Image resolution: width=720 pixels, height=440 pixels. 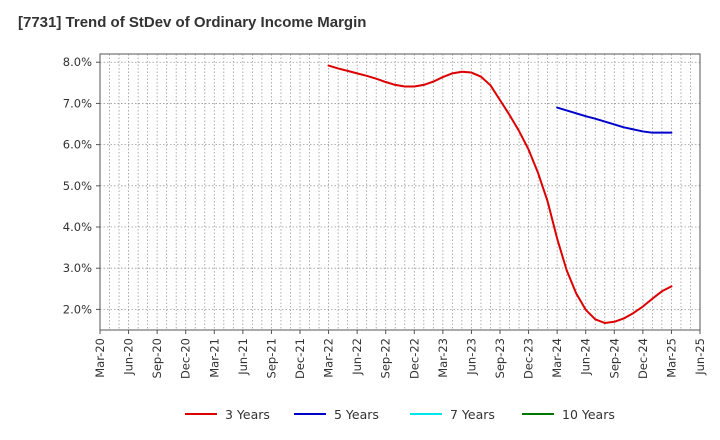 What do you see at coordinates (643, 358) in the screenshot?
I see `x-tick-label: Dec-24` at bounding box center [643, 358].